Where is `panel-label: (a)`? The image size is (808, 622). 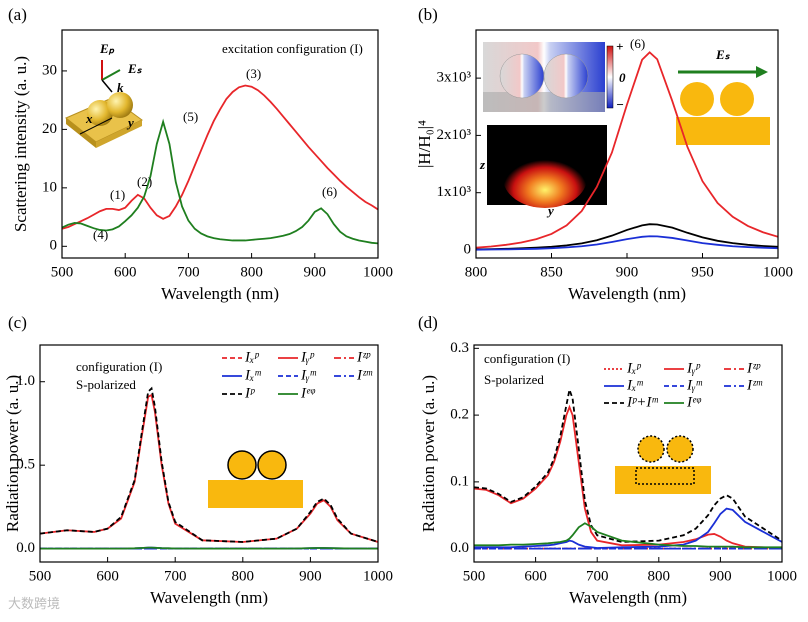 panel-label: (a) is located at coordinates (17, 14).